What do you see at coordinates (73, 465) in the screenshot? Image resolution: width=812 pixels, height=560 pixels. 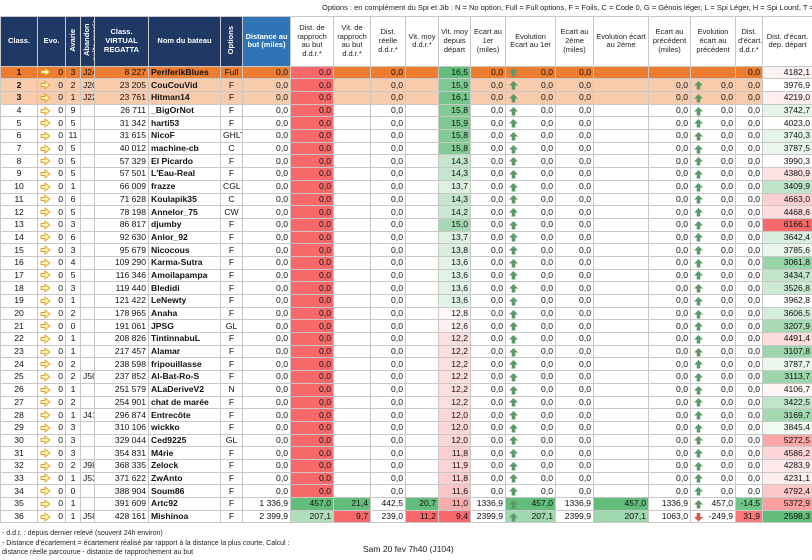 I see `table-cell: 2` at bounding box center [73, 465].